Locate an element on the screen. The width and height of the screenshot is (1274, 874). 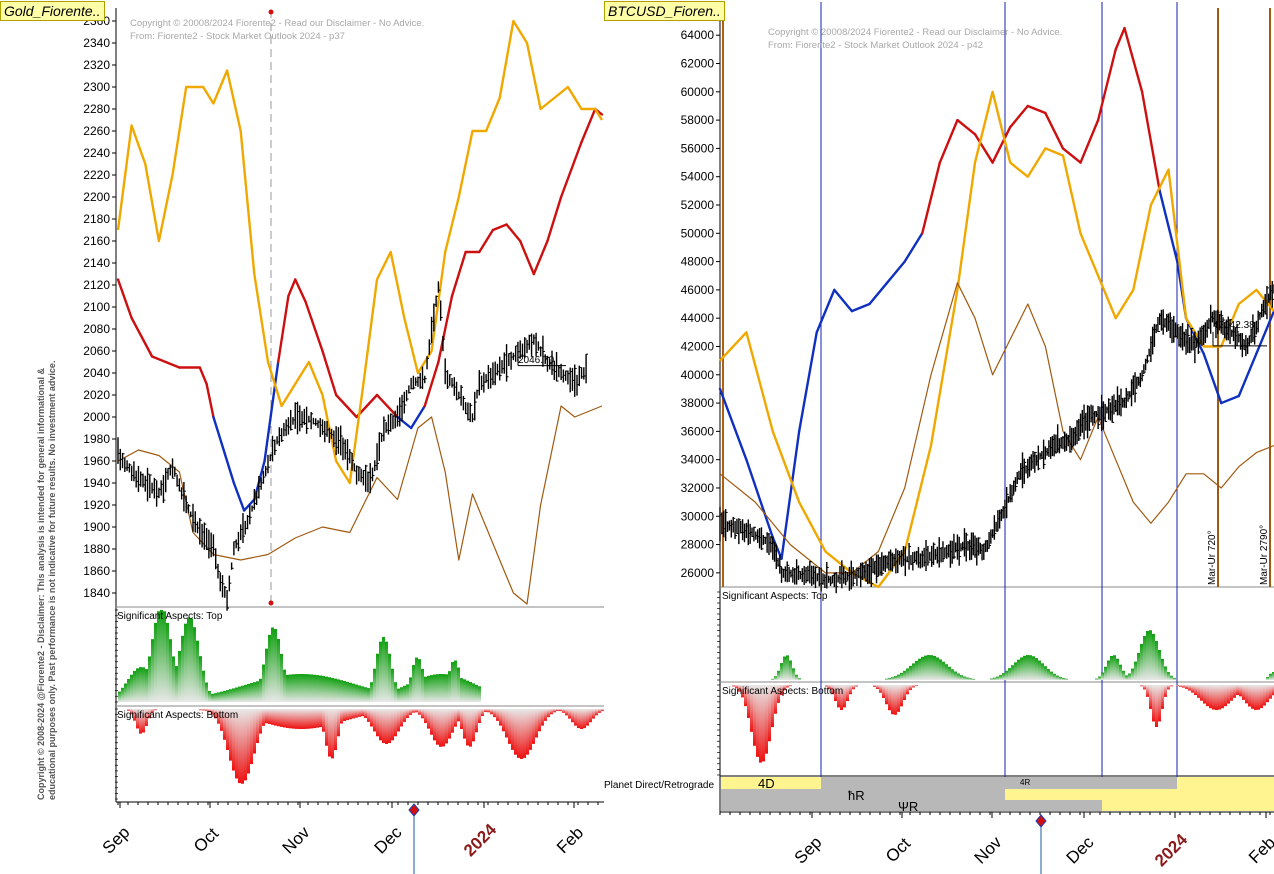
y-tick-label: 2160 is located at coordinates (96, 241).